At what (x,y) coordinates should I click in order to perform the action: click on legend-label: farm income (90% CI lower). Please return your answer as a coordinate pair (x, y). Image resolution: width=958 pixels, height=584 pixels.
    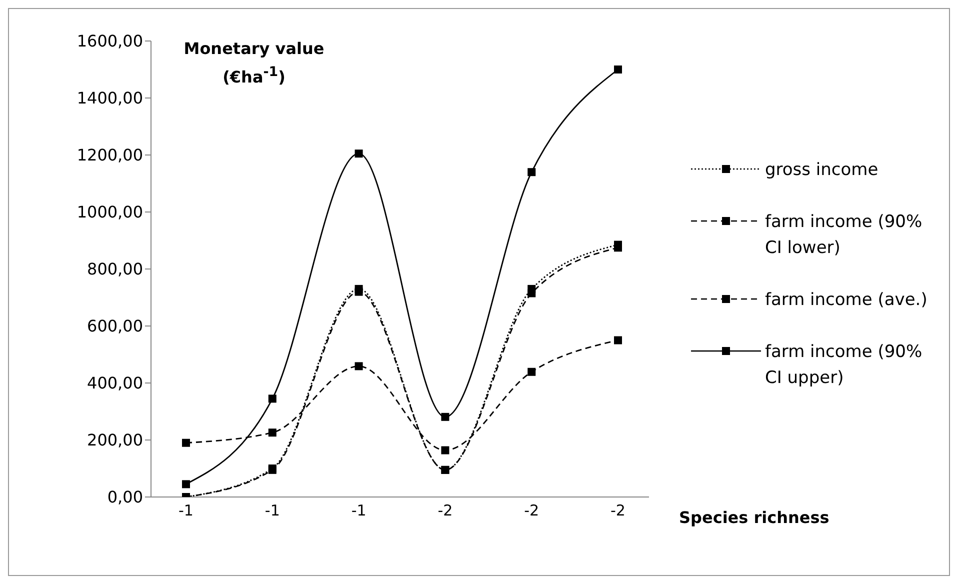
    Looking at the image, I should click on (844, 235).